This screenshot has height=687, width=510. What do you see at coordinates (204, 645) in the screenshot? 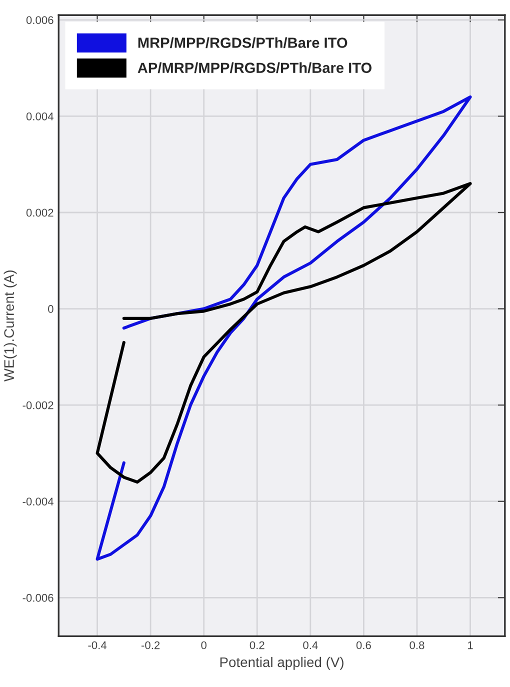
I see `x-tick-label: 0` at bounding box center [204, 645].